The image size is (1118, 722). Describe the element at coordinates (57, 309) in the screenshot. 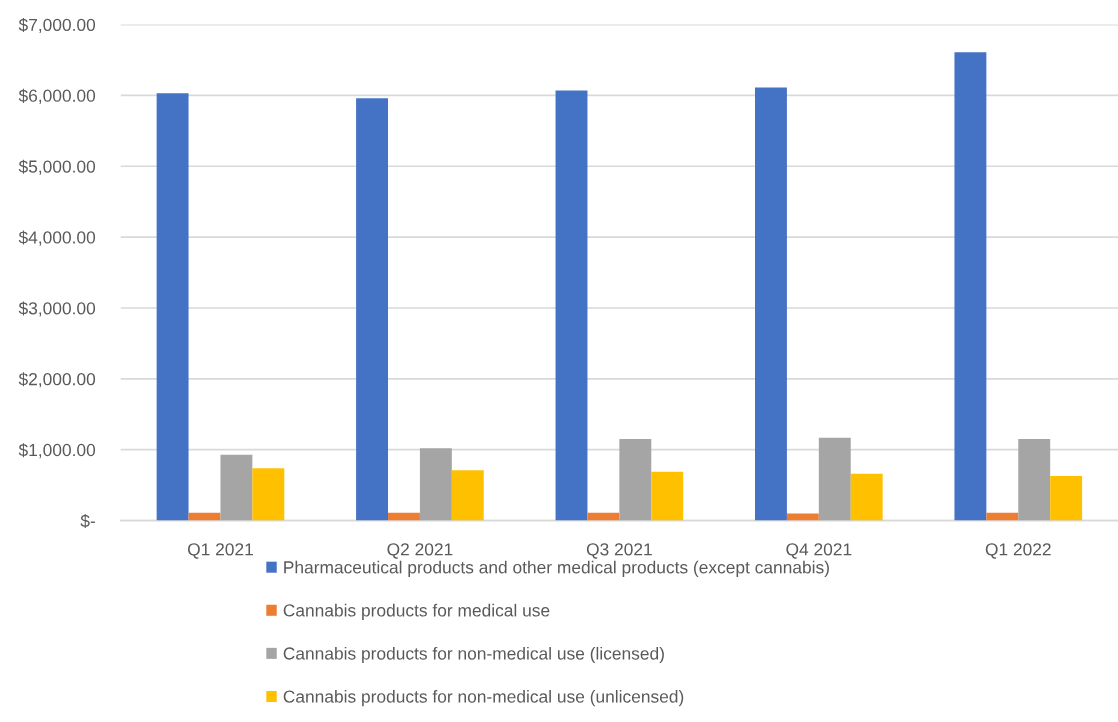

I see `y-tick-label: $3,000.00` at that location.